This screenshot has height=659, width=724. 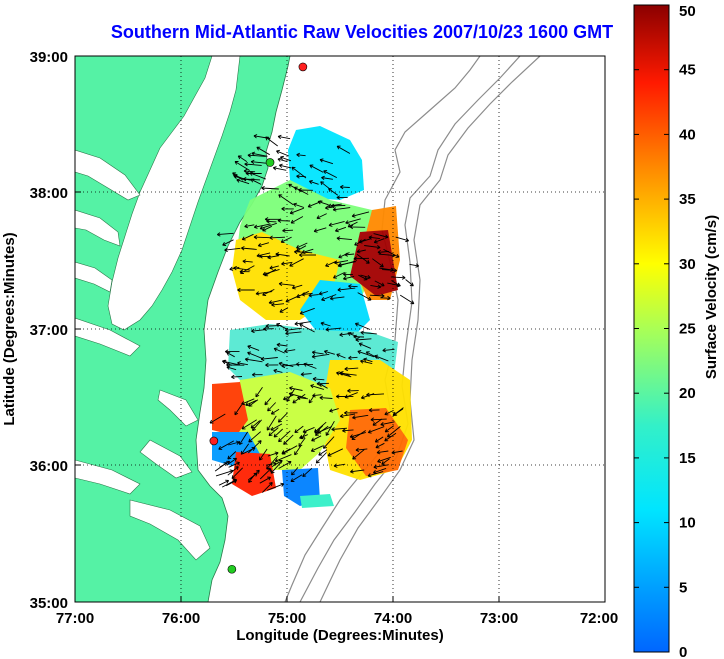 I want to click on y-tick-label: 36:00, so click(x=49, y=466).